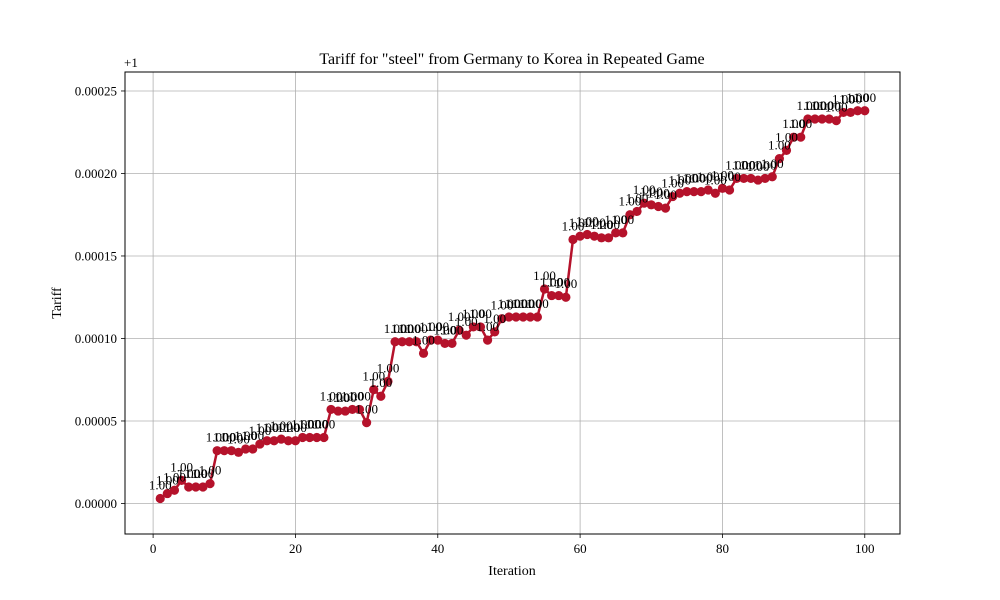  What do you see at coordinates (96, 503) in the screenshot?
I see `y-tick-label: 0.00000` at bounding box center [96, 503].